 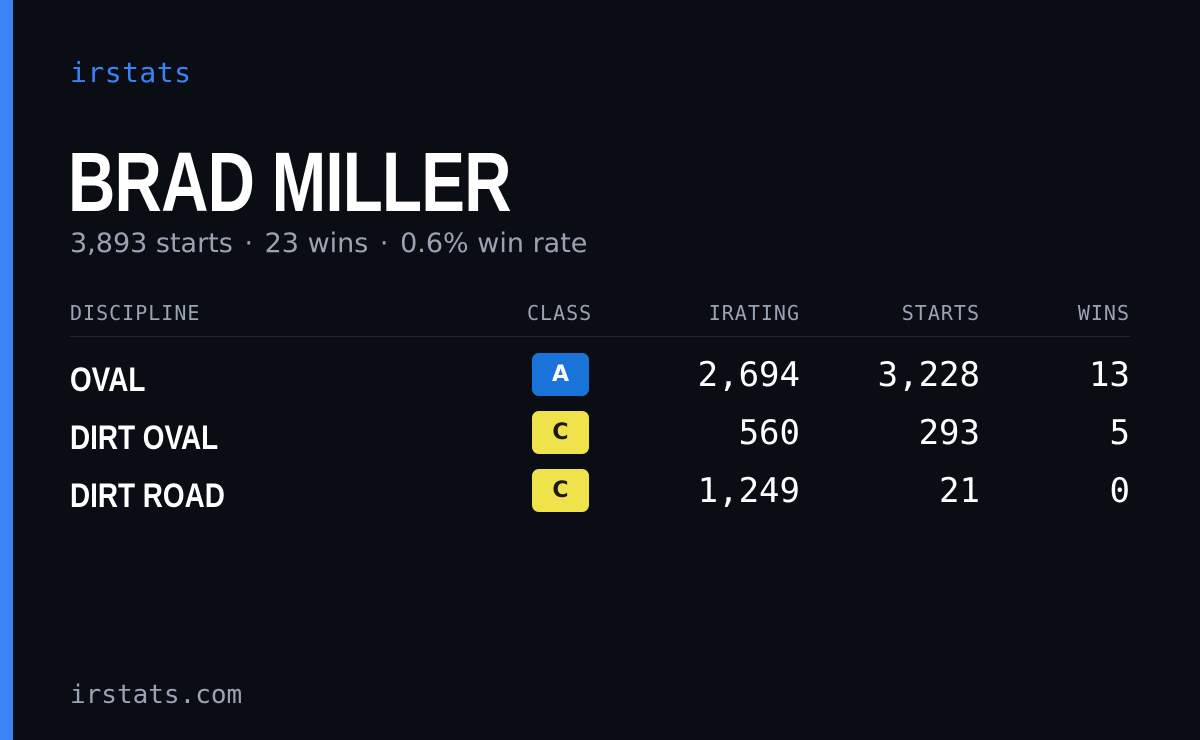 What do you see at coordinates (754, 313) in the screenshot?
I see `header-irating: IRATING` at bounding box center [754, 313].